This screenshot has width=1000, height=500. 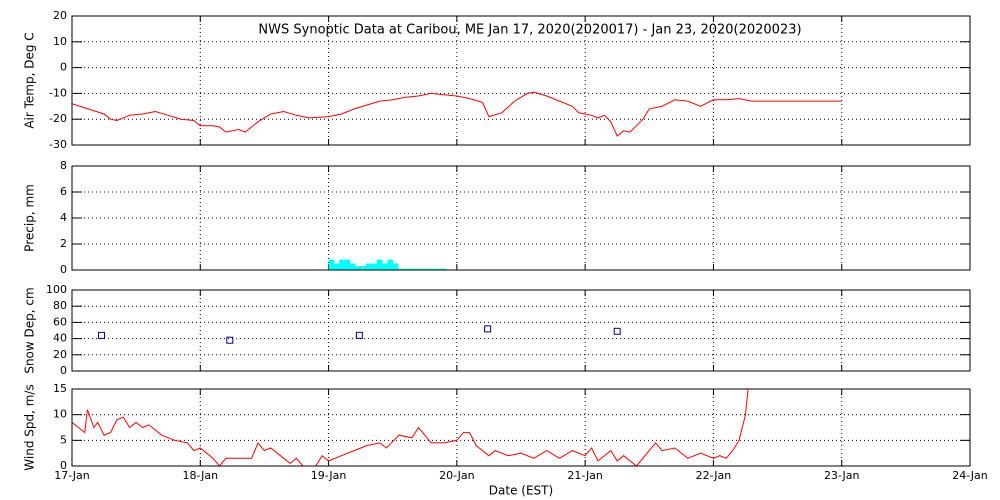 What do you see at coordinates (72, 475) in the screenshot?
I see `x-tick-label: 17-Jan` at bounding box center [72, 475].